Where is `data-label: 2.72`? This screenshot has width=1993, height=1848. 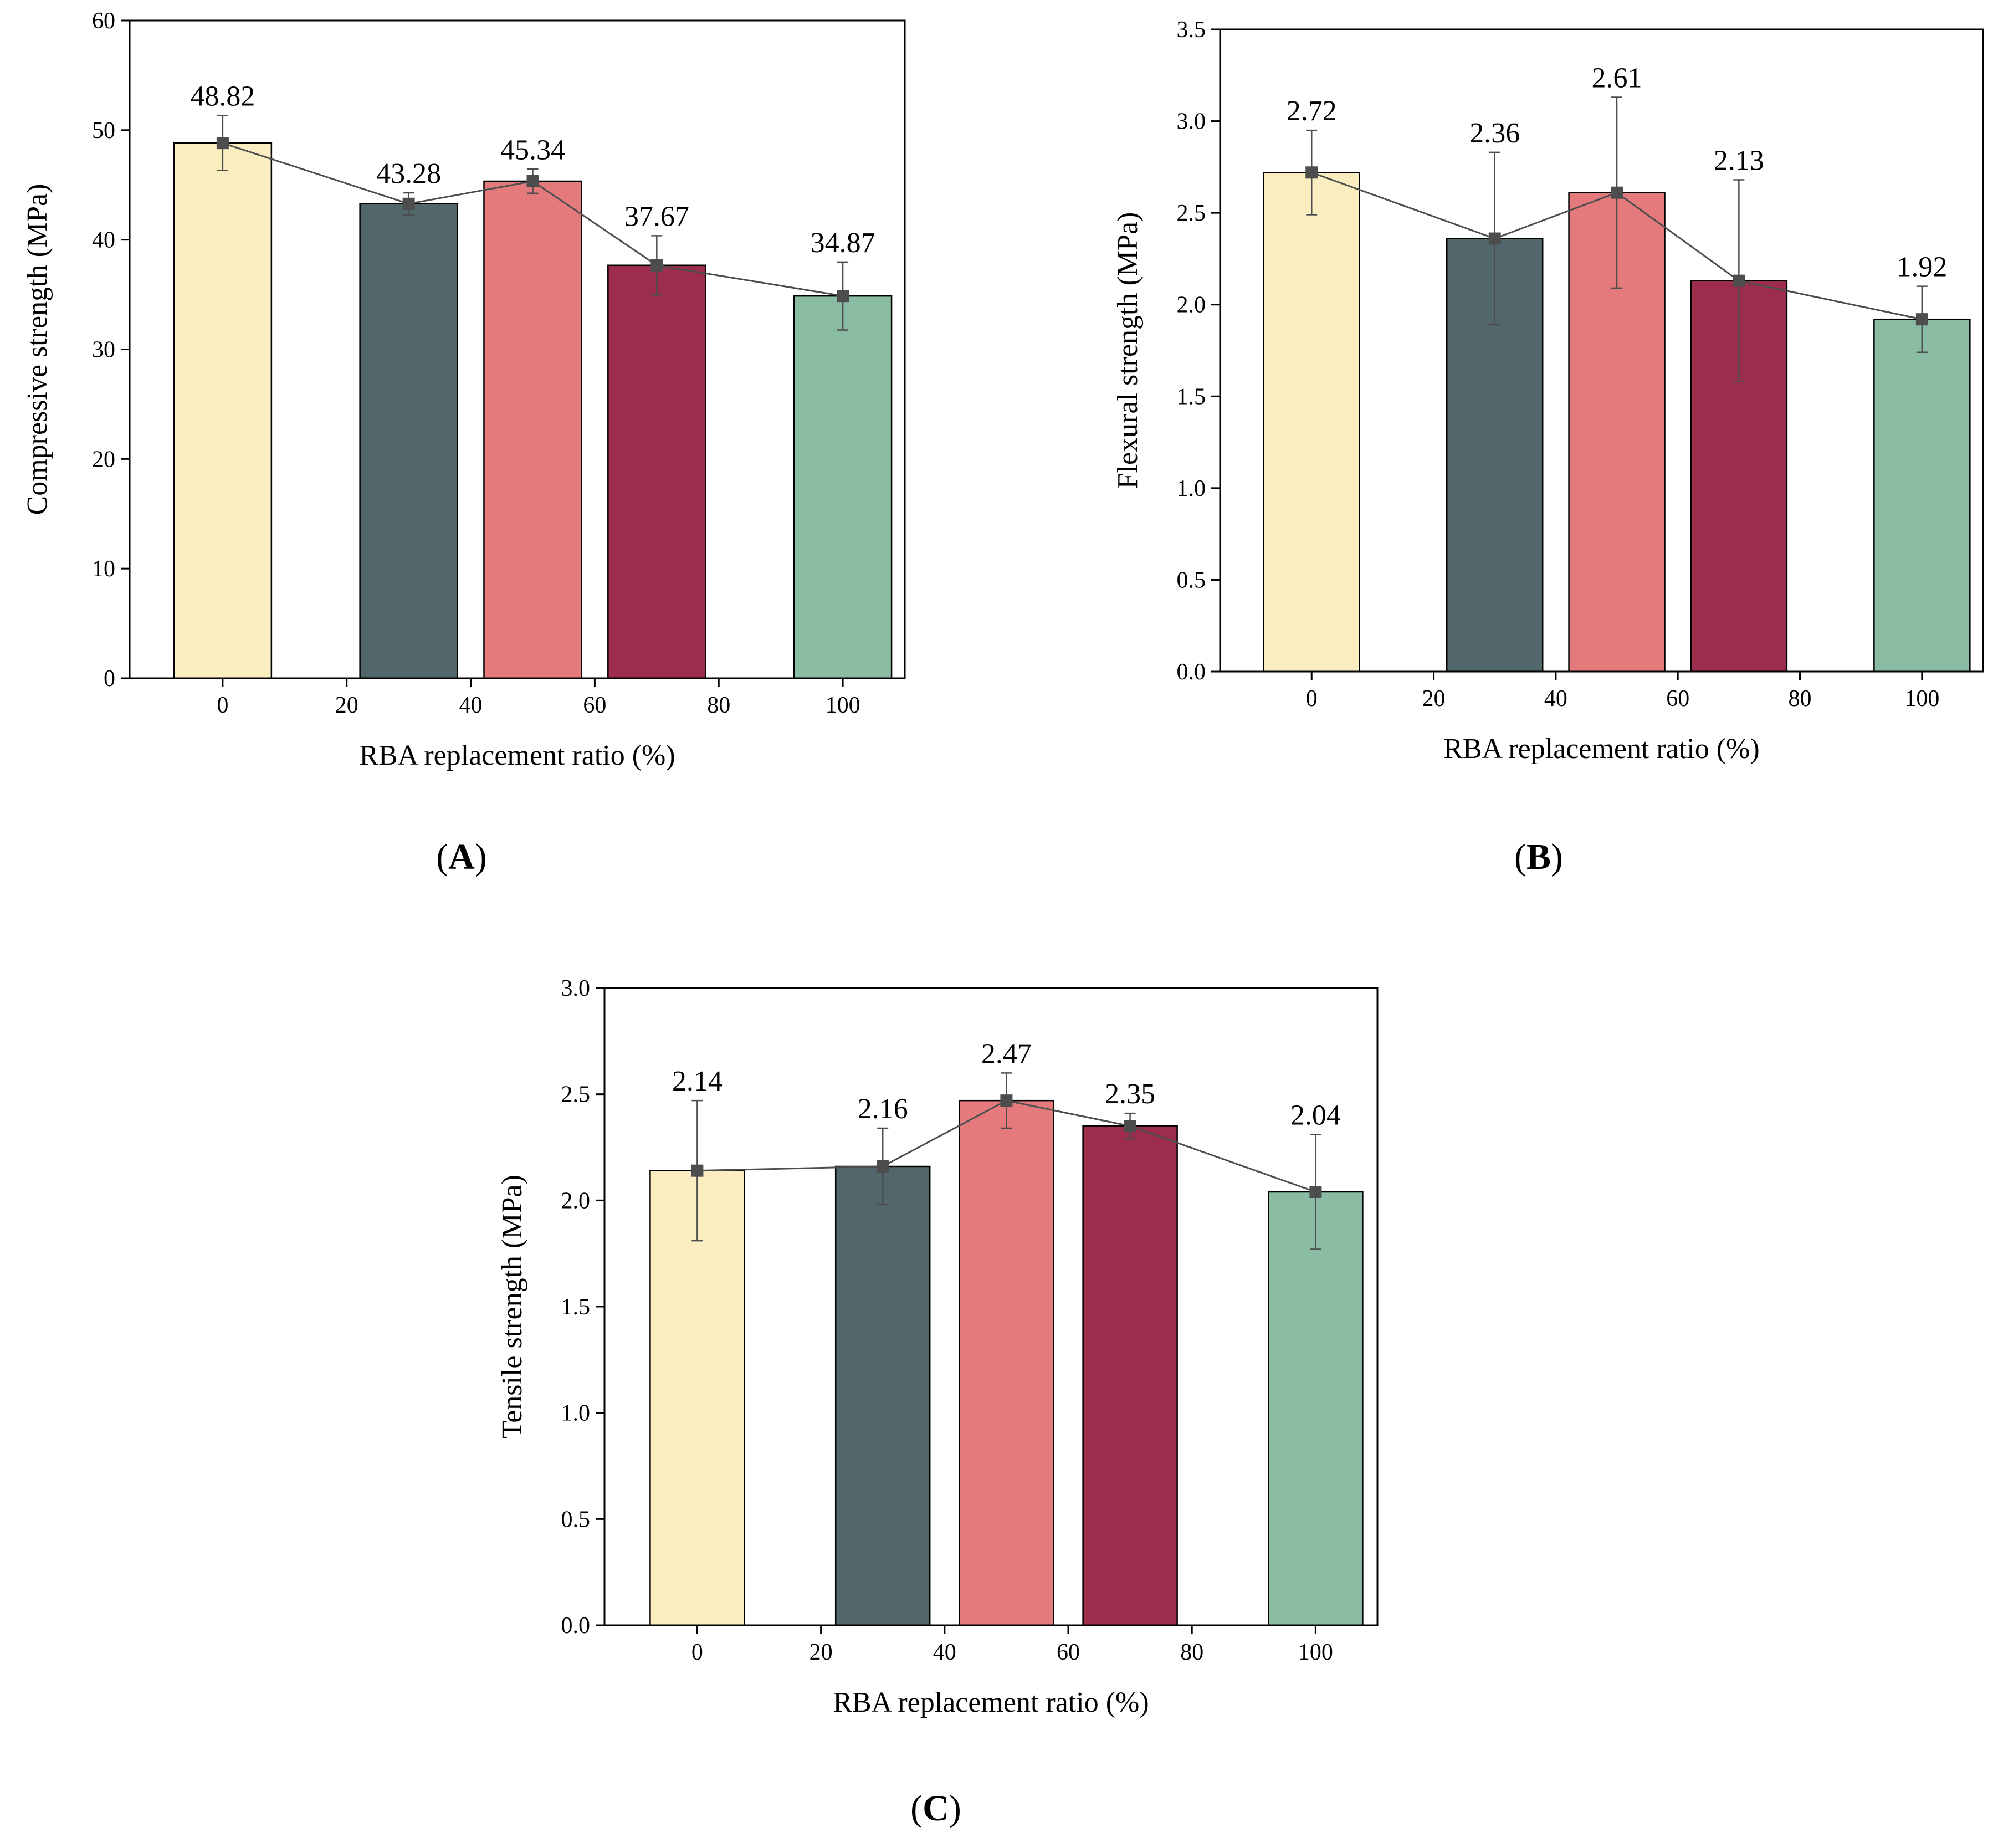 data-label: 2.72 is located at coordinates (1312, 111).